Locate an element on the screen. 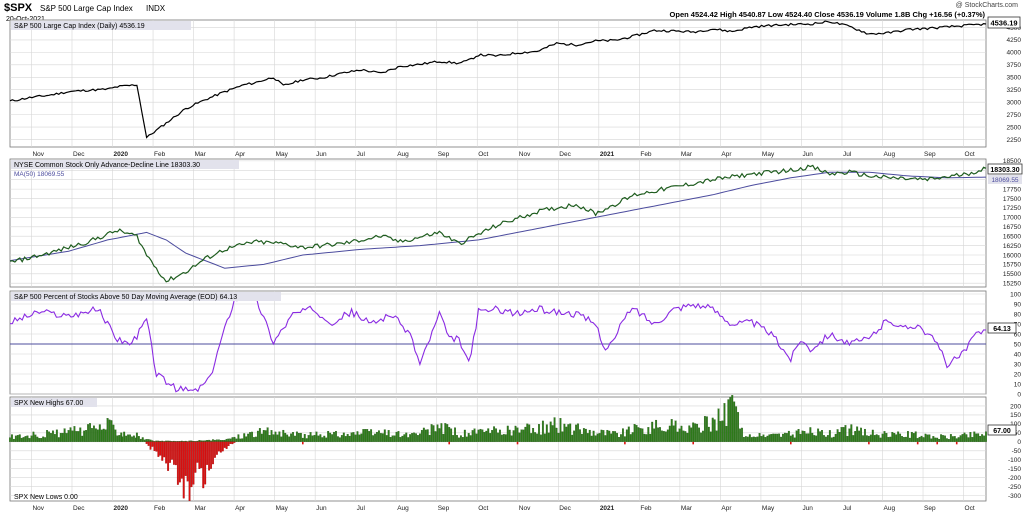 The image size is (1024, 512). x-tick-label: 2021 is located at coordinates (607, 154).